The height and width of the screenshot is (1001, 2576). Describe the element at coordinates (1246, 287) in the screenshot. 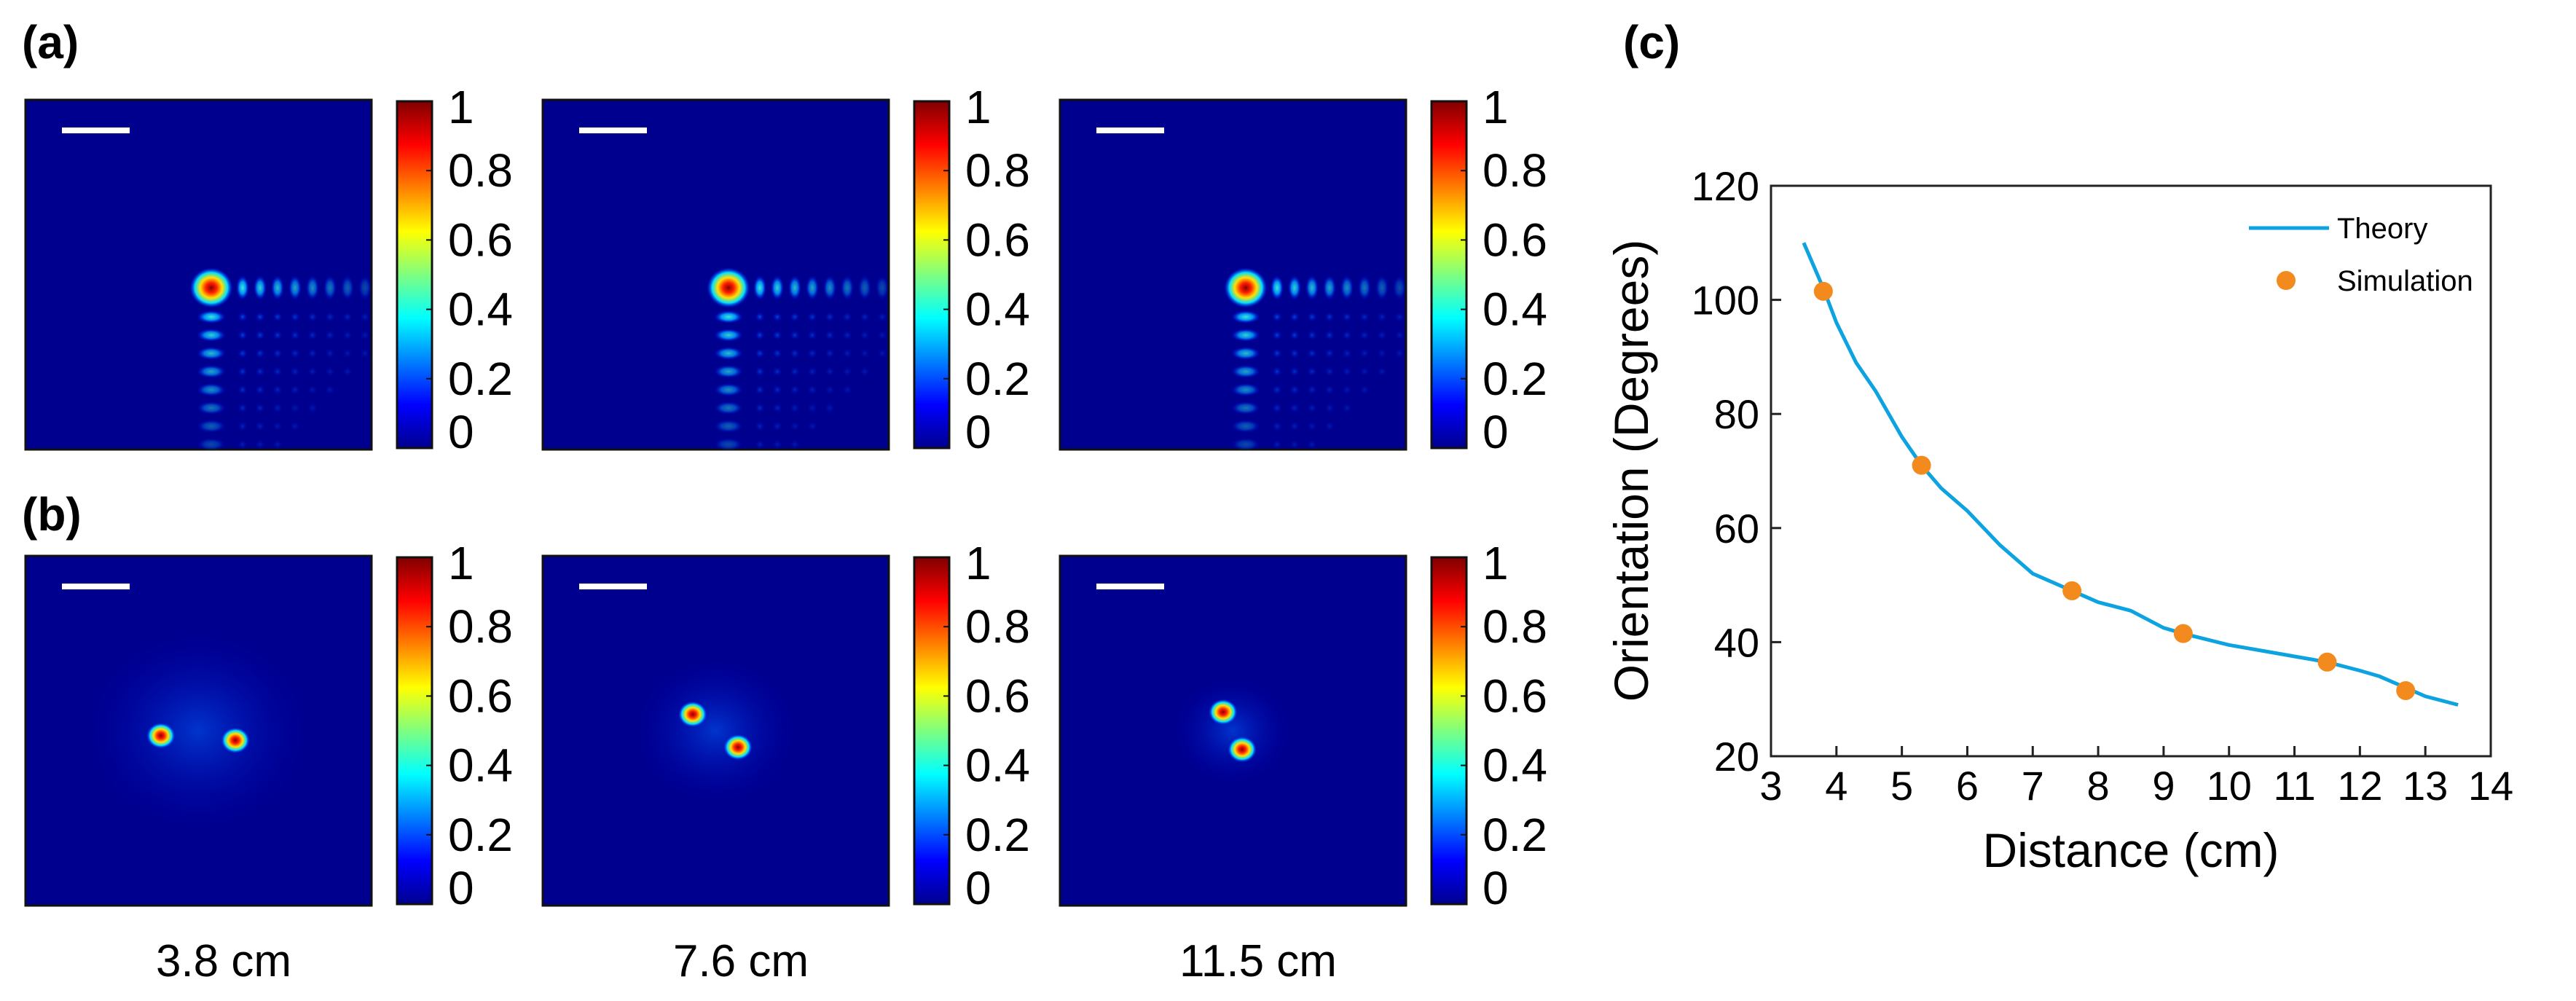

I see `main-lobe` at that location.